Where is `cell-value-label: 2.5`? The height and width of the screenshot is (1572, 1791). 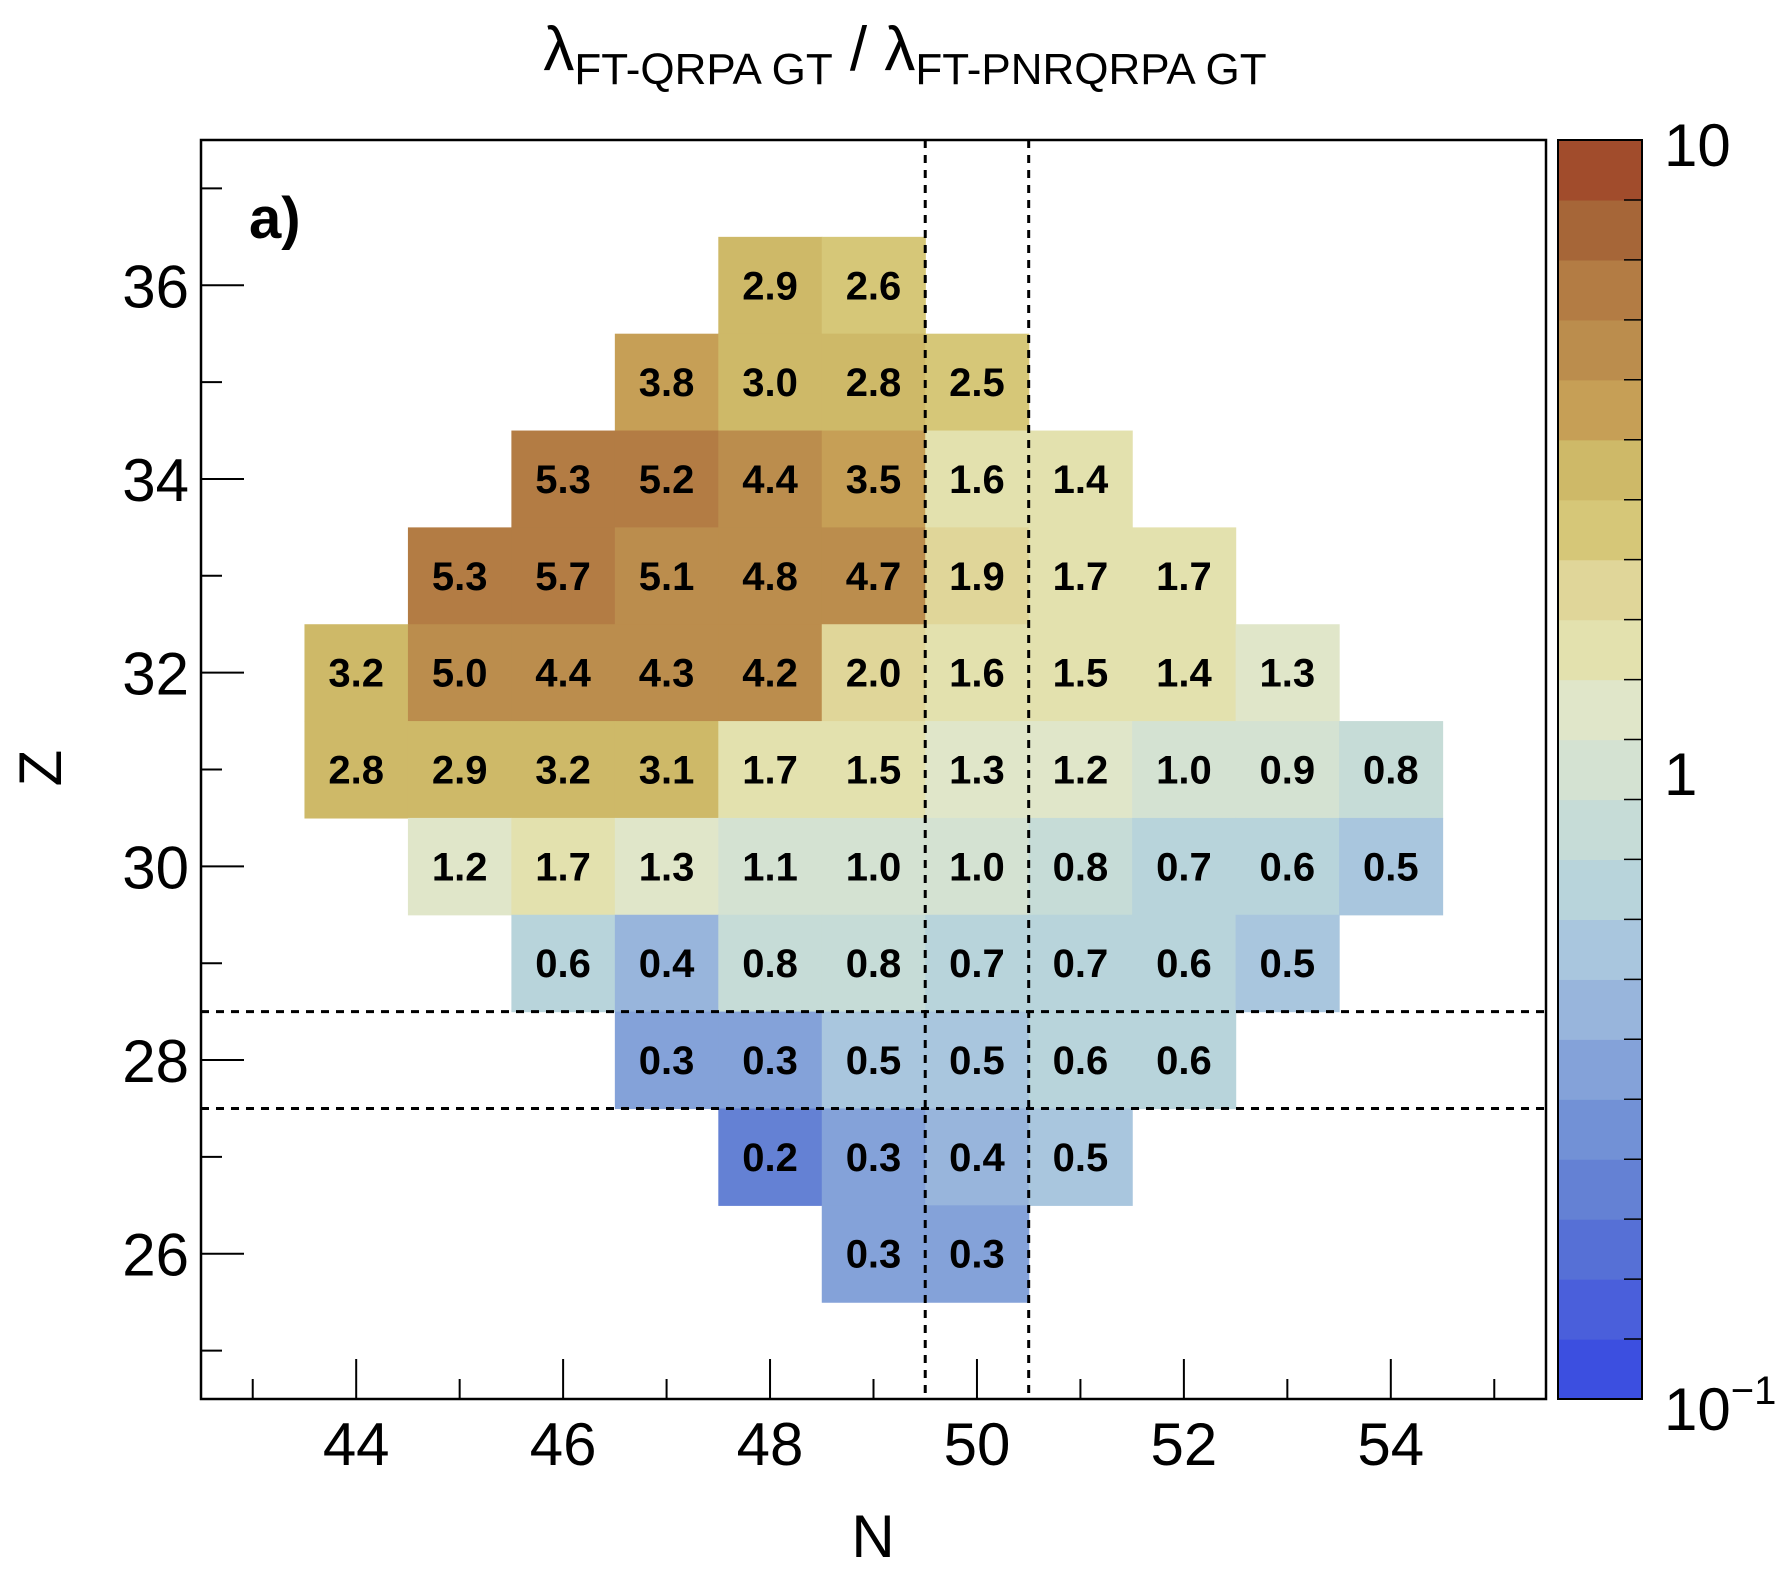 cell-value-label: 2.5 is located at coordinates (977, 383).